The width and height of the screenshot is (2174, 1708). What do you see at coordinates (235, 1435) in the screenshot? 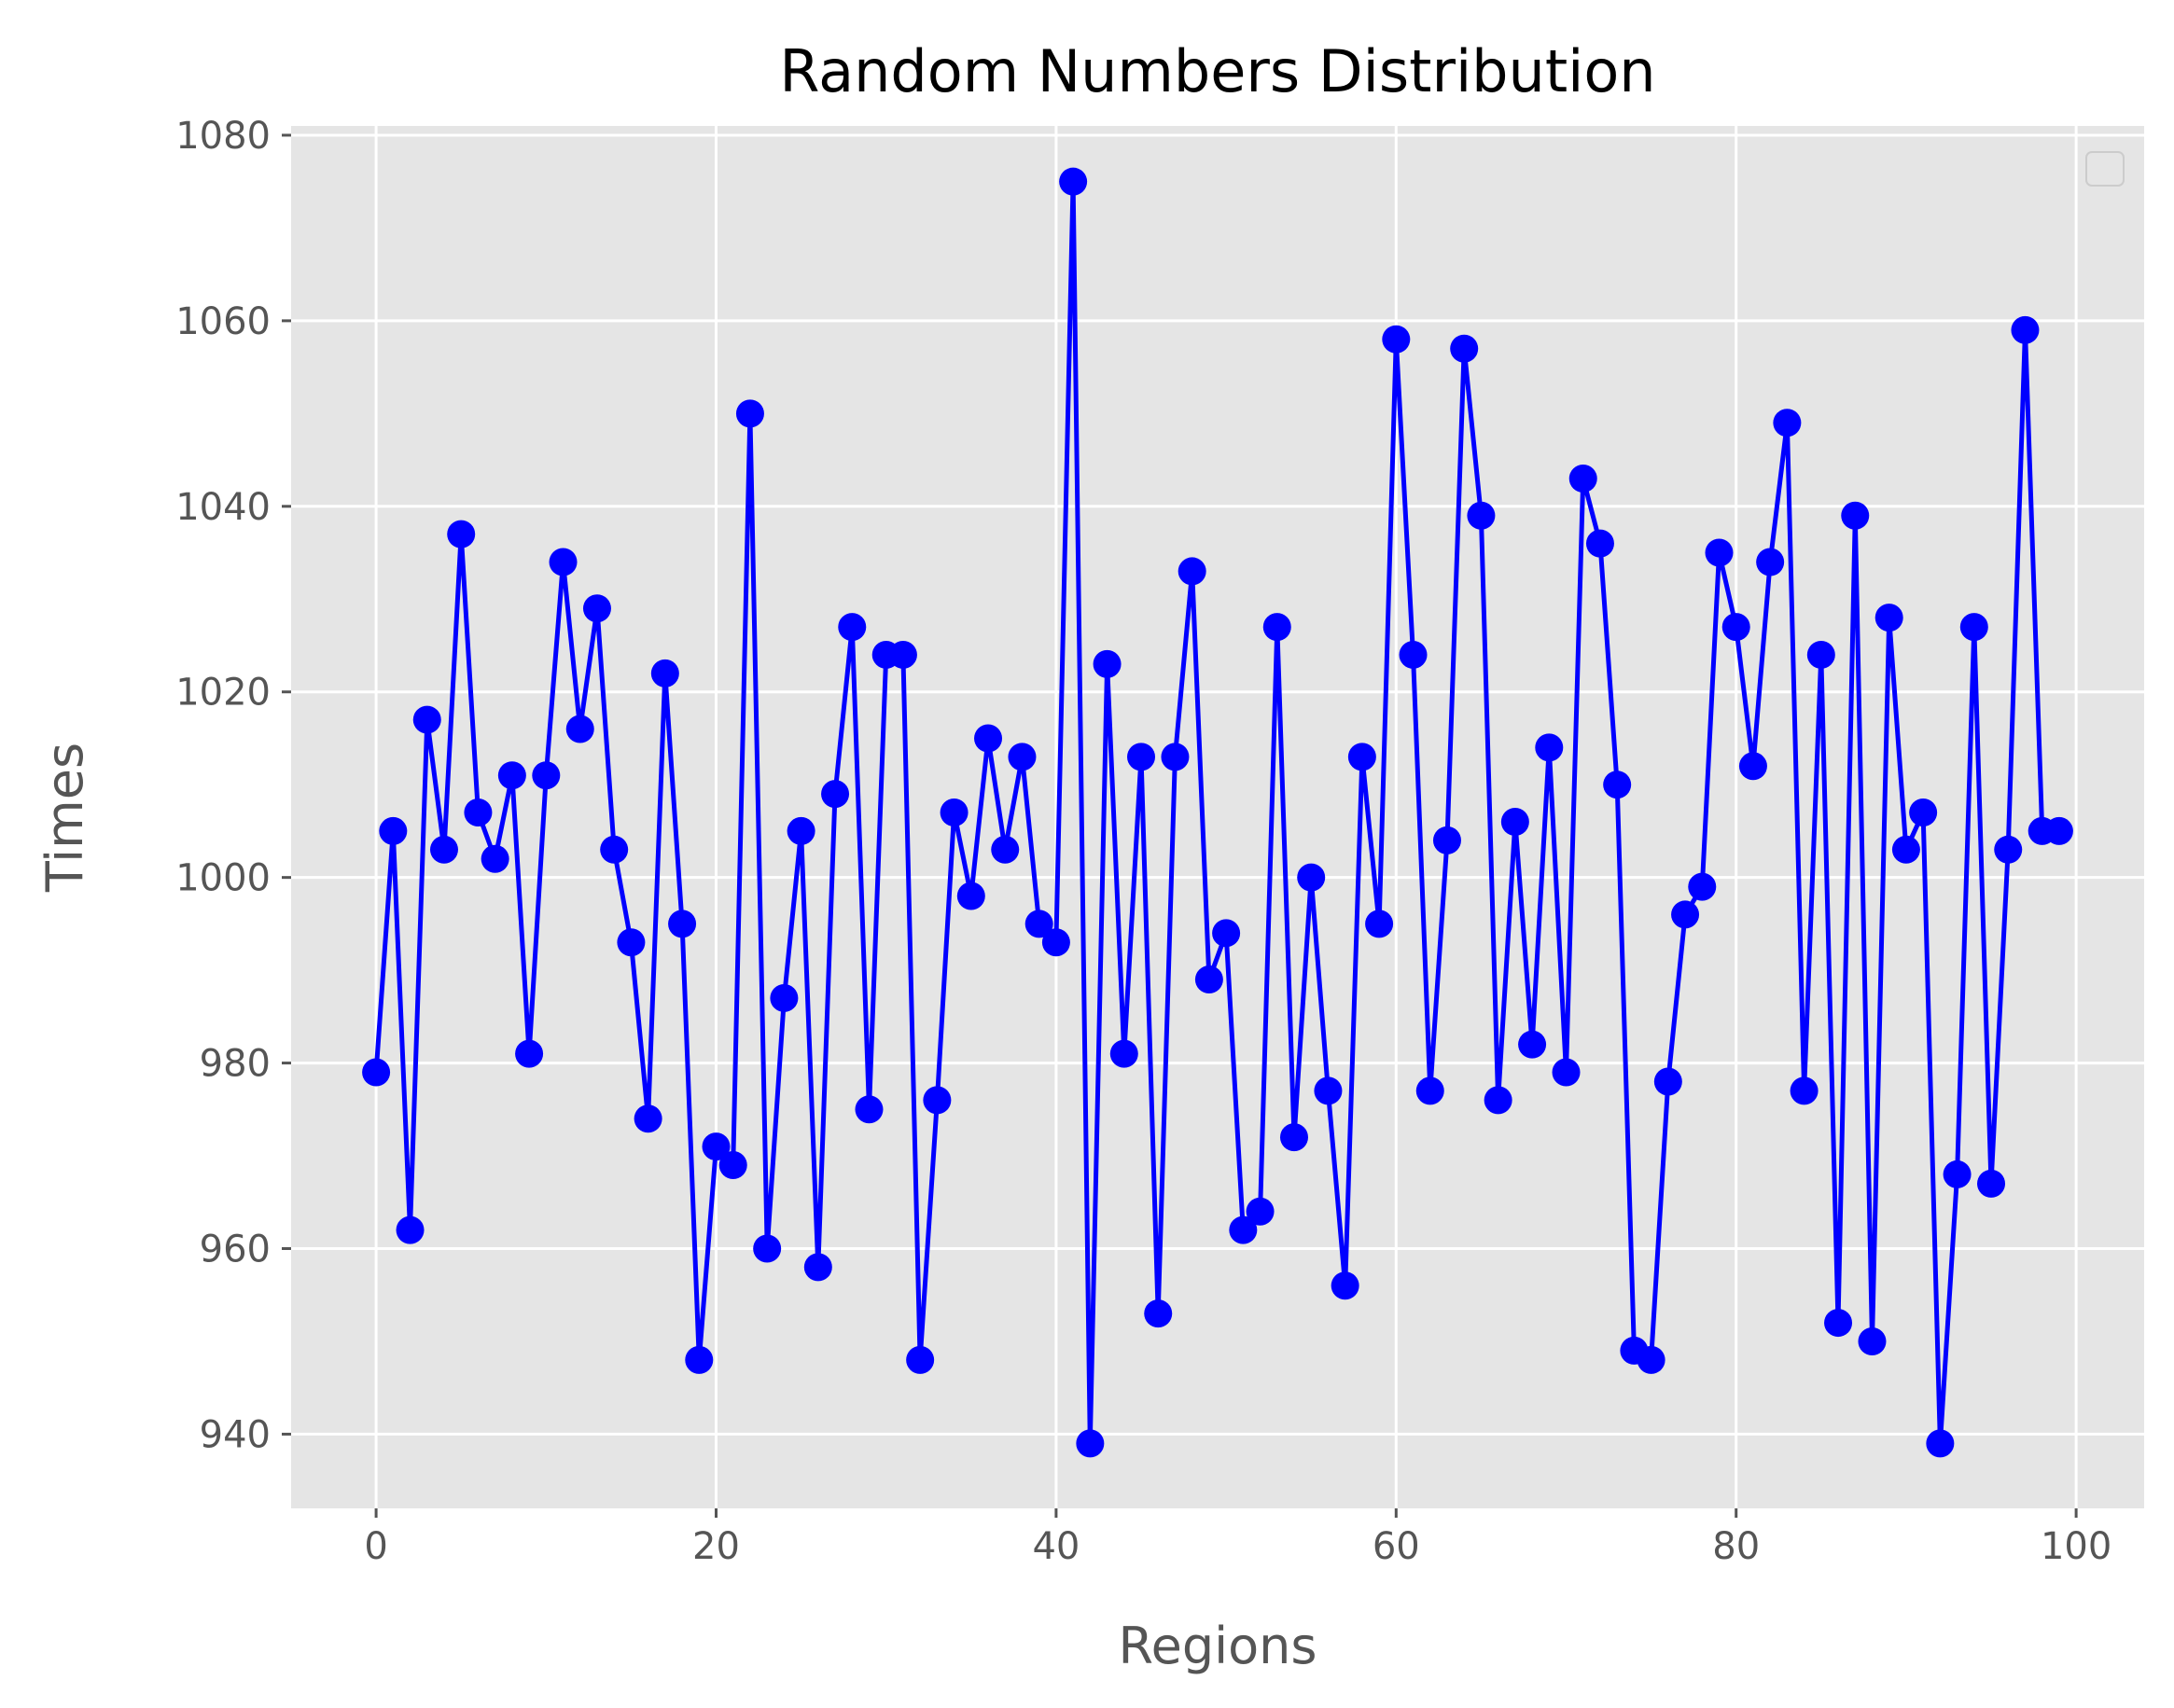
I see `y-tick-label: 940` at bounding box center [235, 1435].